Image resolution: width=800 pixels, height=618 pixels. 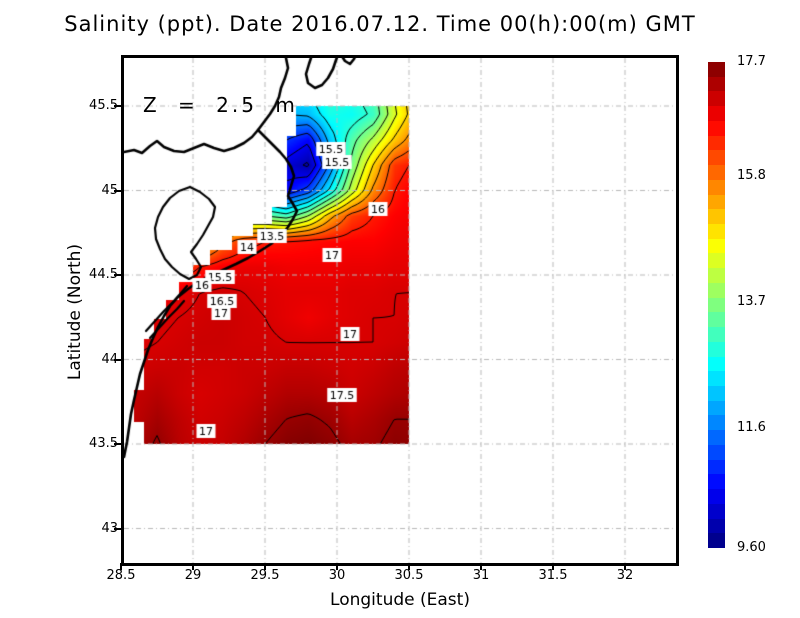 What do you see at coordinates (220, 105) in the screenshot?
I see `depth-annotation: Z = 2.5 m` at bounding box center [220, 105].